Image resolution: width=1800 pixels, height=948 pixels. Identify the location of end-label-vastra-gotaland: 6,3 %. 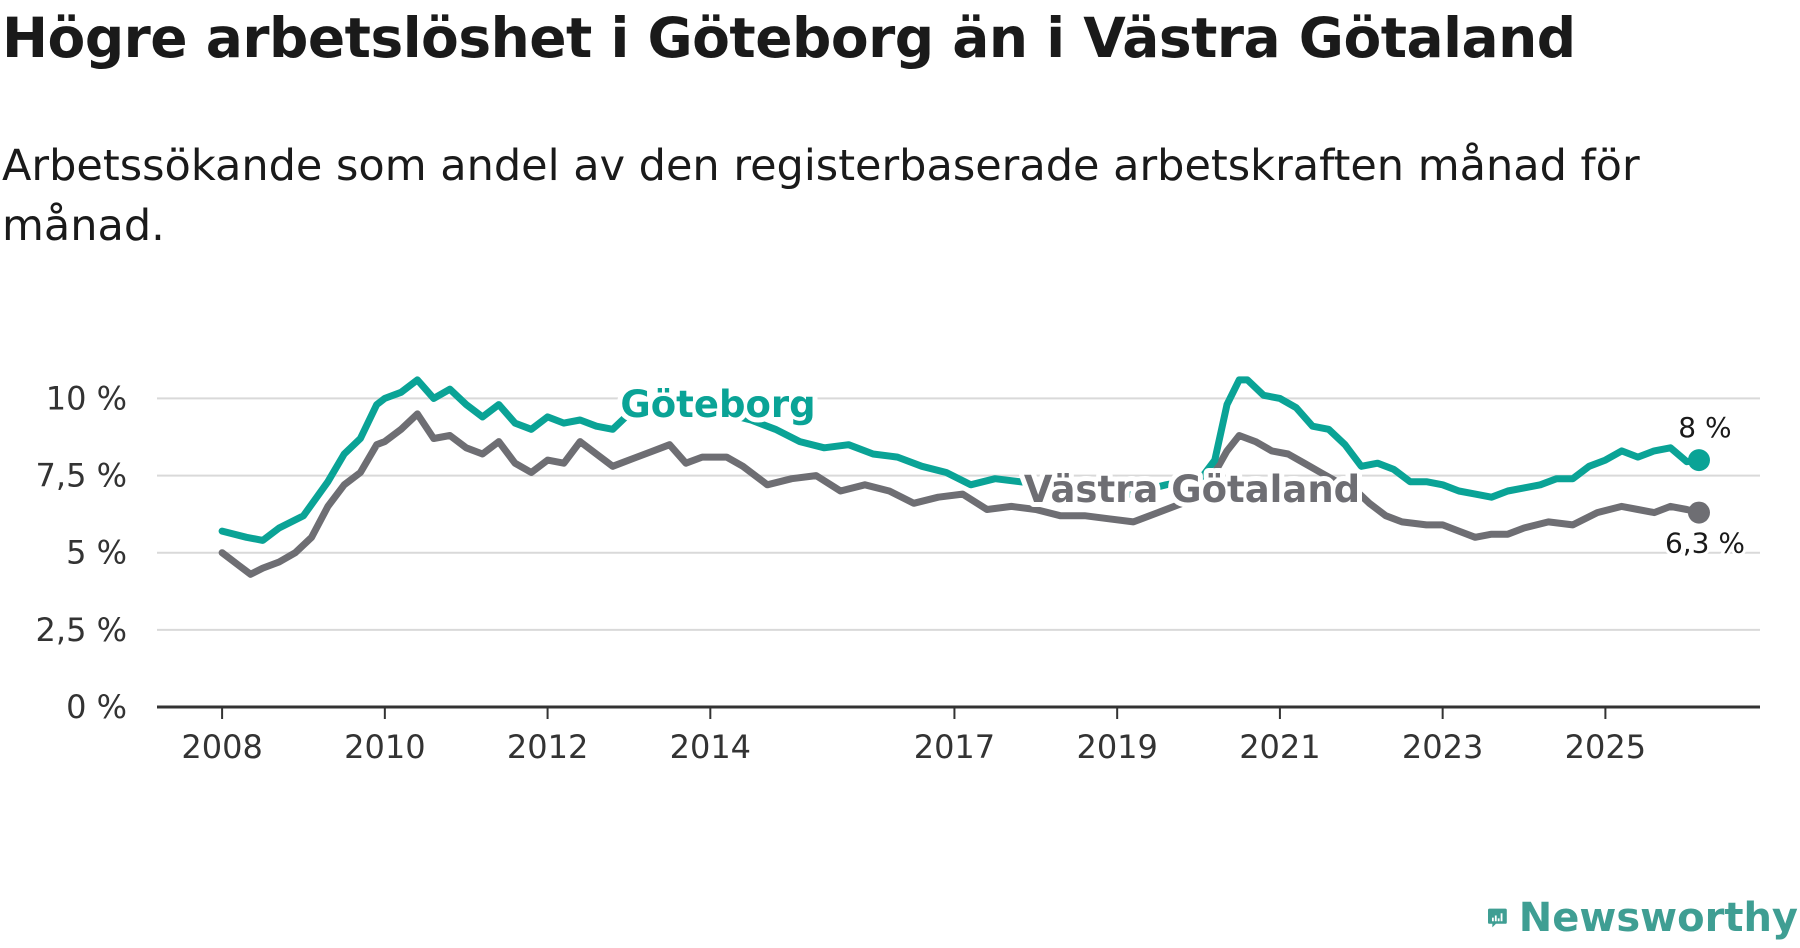
(1705, 543).